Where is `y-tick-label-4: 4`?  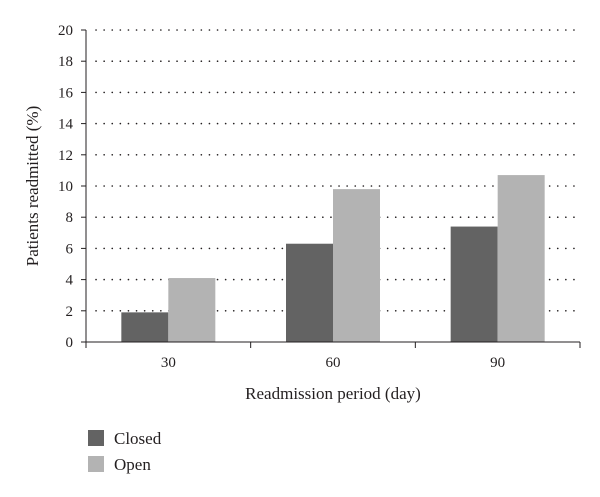 y-tick-label-4: 4 is located at coordinates (70, 281).